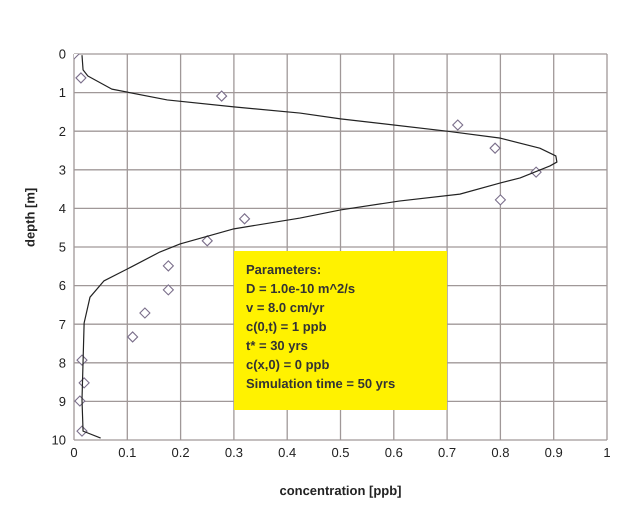 This screenshot has width=617, height=529. Describe the element at coordinates (62, 402) in the screenshot. I see `y-tick-label: 9` at that location.